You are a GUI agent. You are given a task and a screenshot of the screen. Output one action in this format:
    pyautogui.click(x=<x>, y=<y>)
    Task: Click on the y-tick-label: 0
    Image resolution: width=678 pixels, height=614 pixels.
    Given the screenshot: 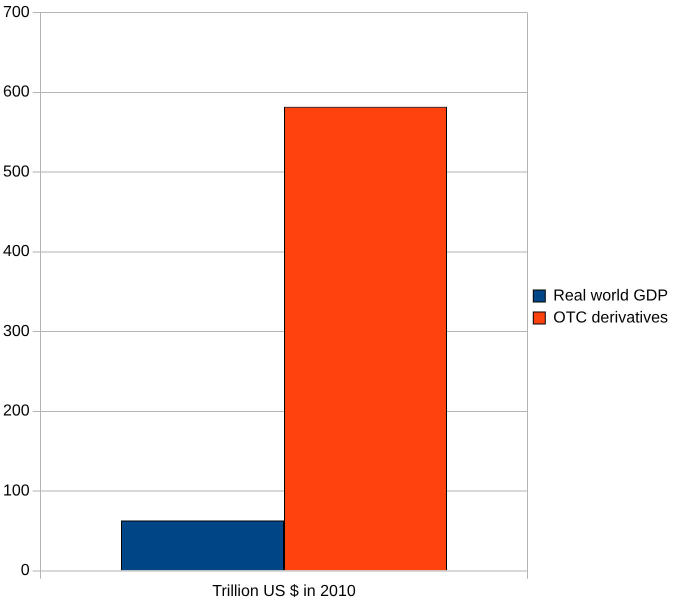 What is the action you would take?
    pyautogui.click(x=25, y=571)
    